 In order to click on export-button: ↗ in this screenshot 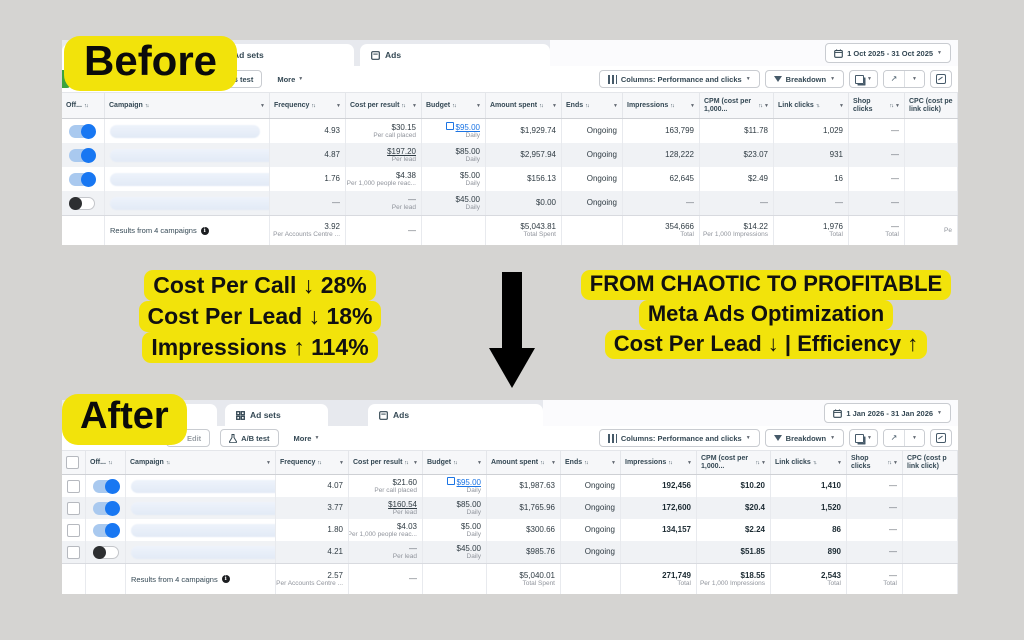, I will do `click(894, 438)`.